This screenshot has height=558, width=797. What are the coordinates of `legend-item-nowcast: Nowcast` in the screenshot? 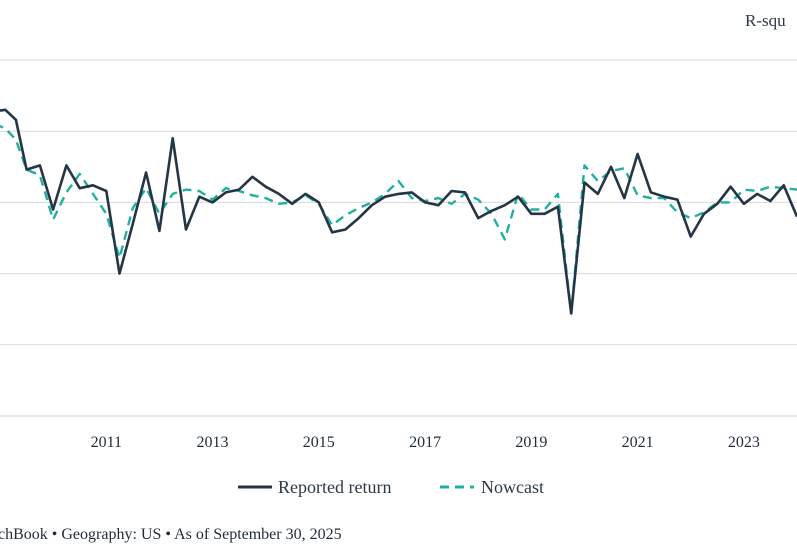 It's located at (492, 487).